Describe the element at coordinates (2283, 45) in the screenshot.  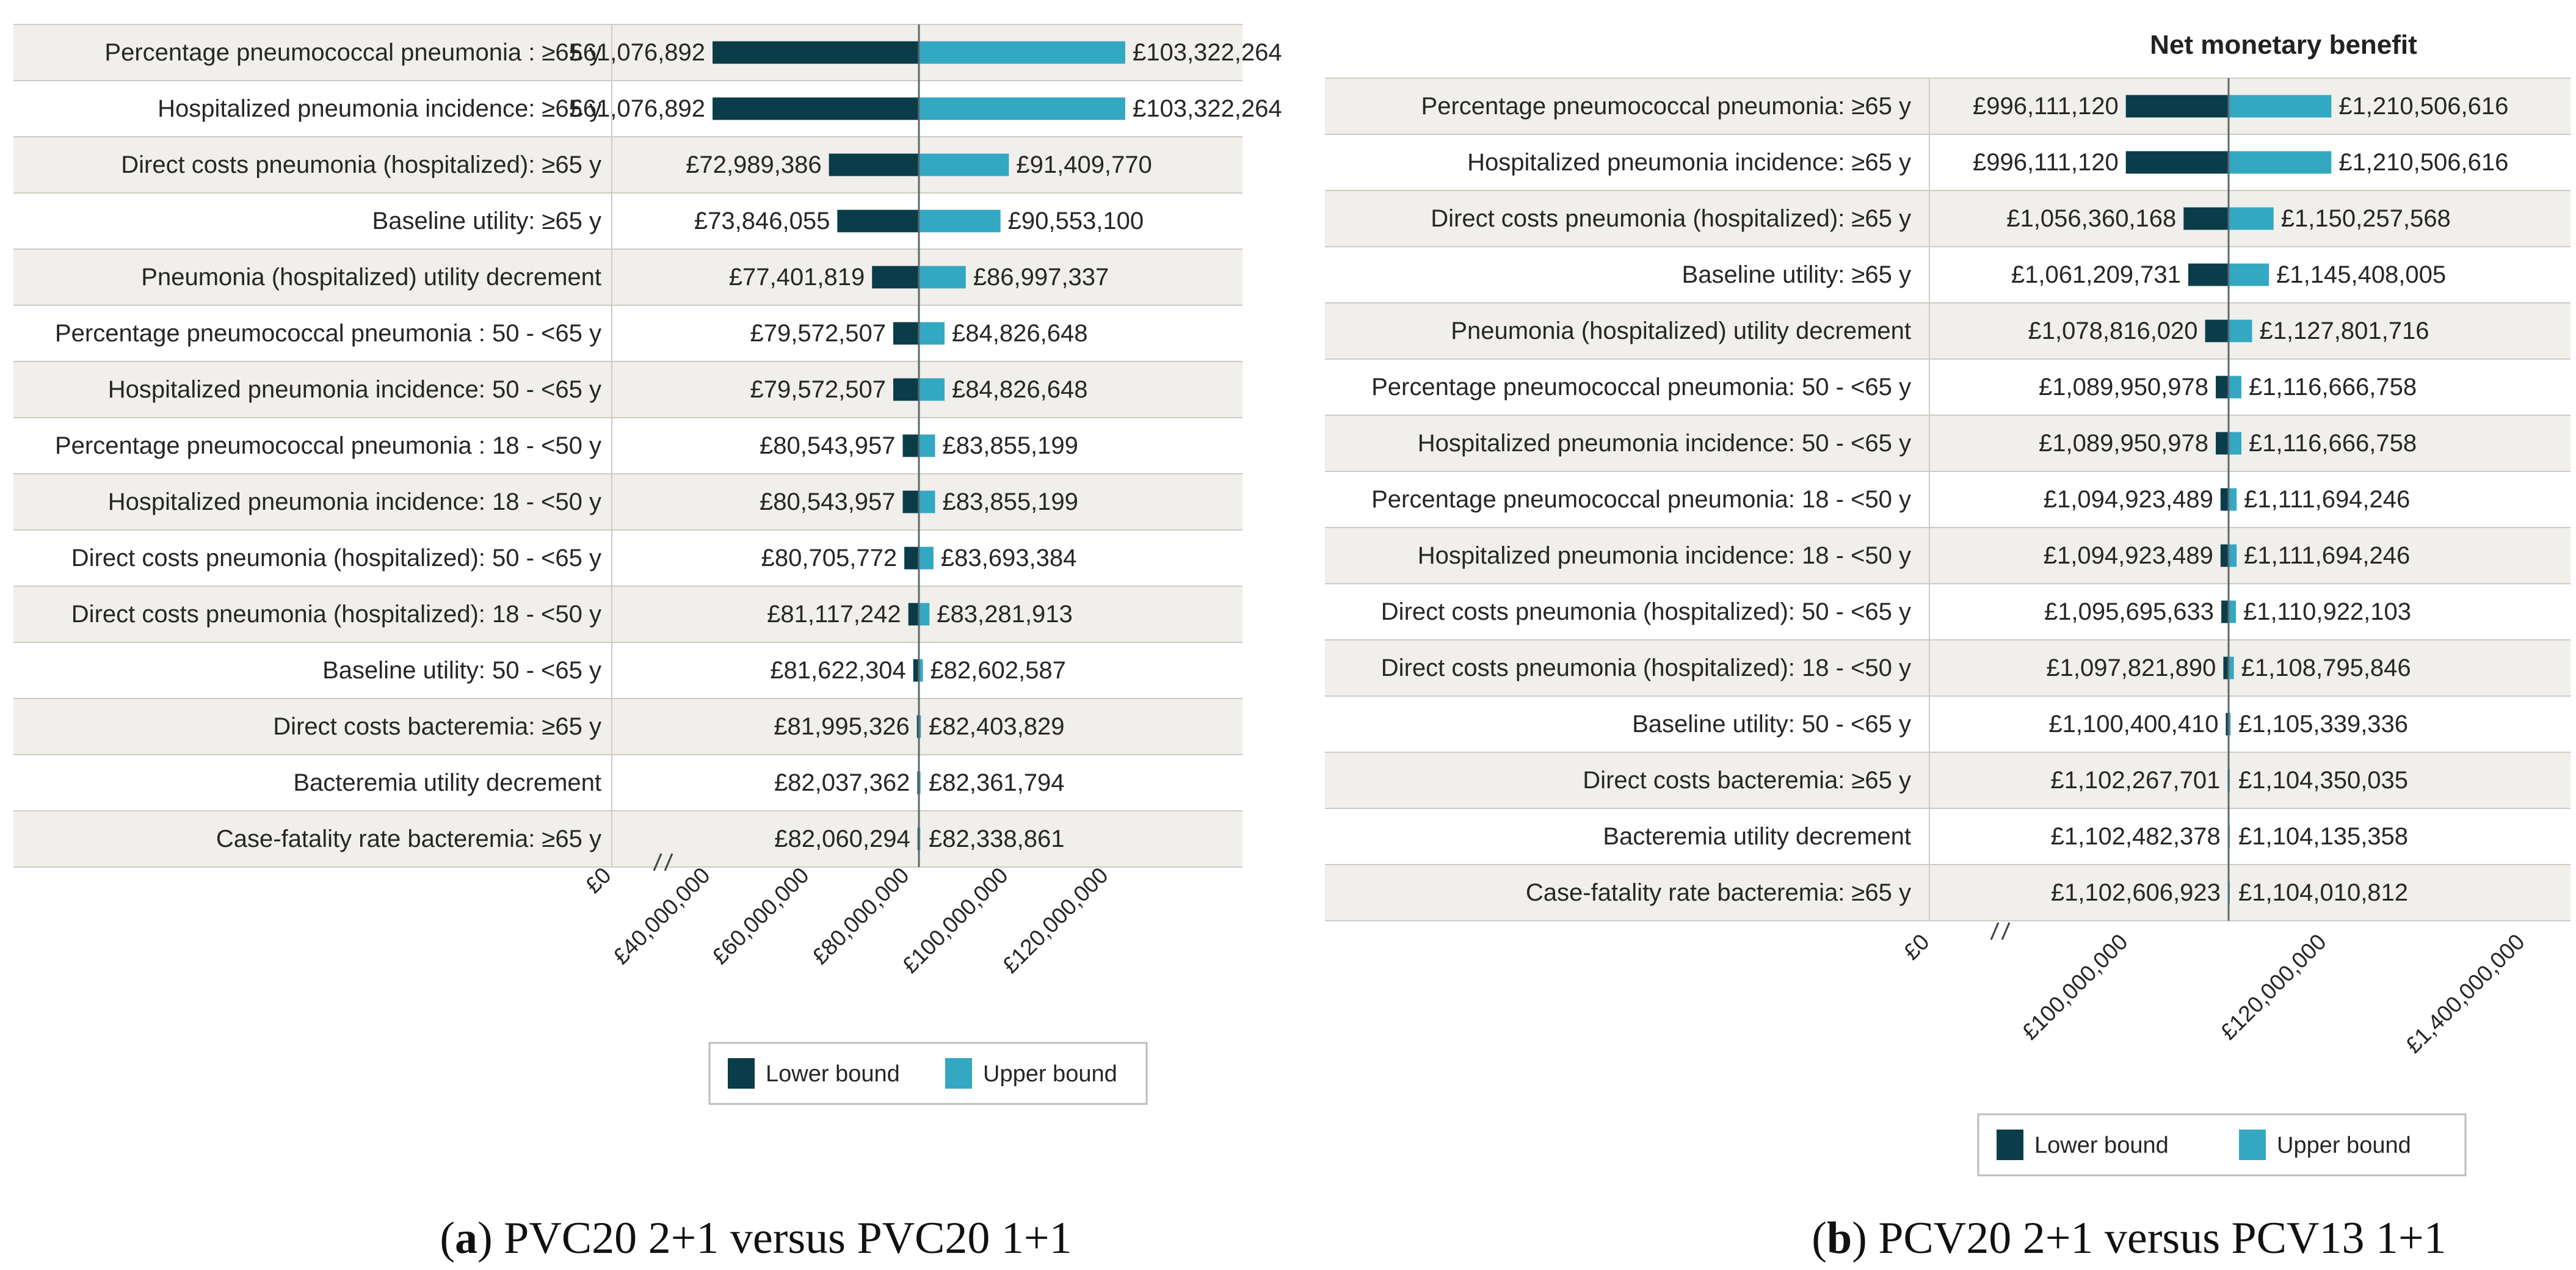
I see `chart-title: Net monetary benefit` at that location.